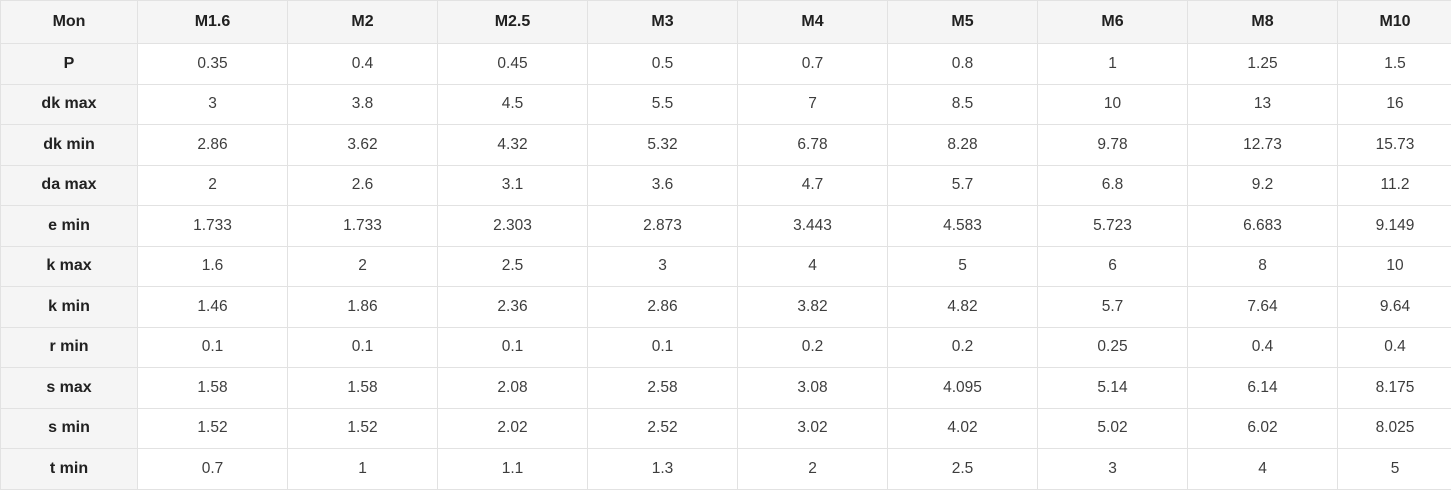  I want to click on table-cell: 6.14, so click(1262, 388).